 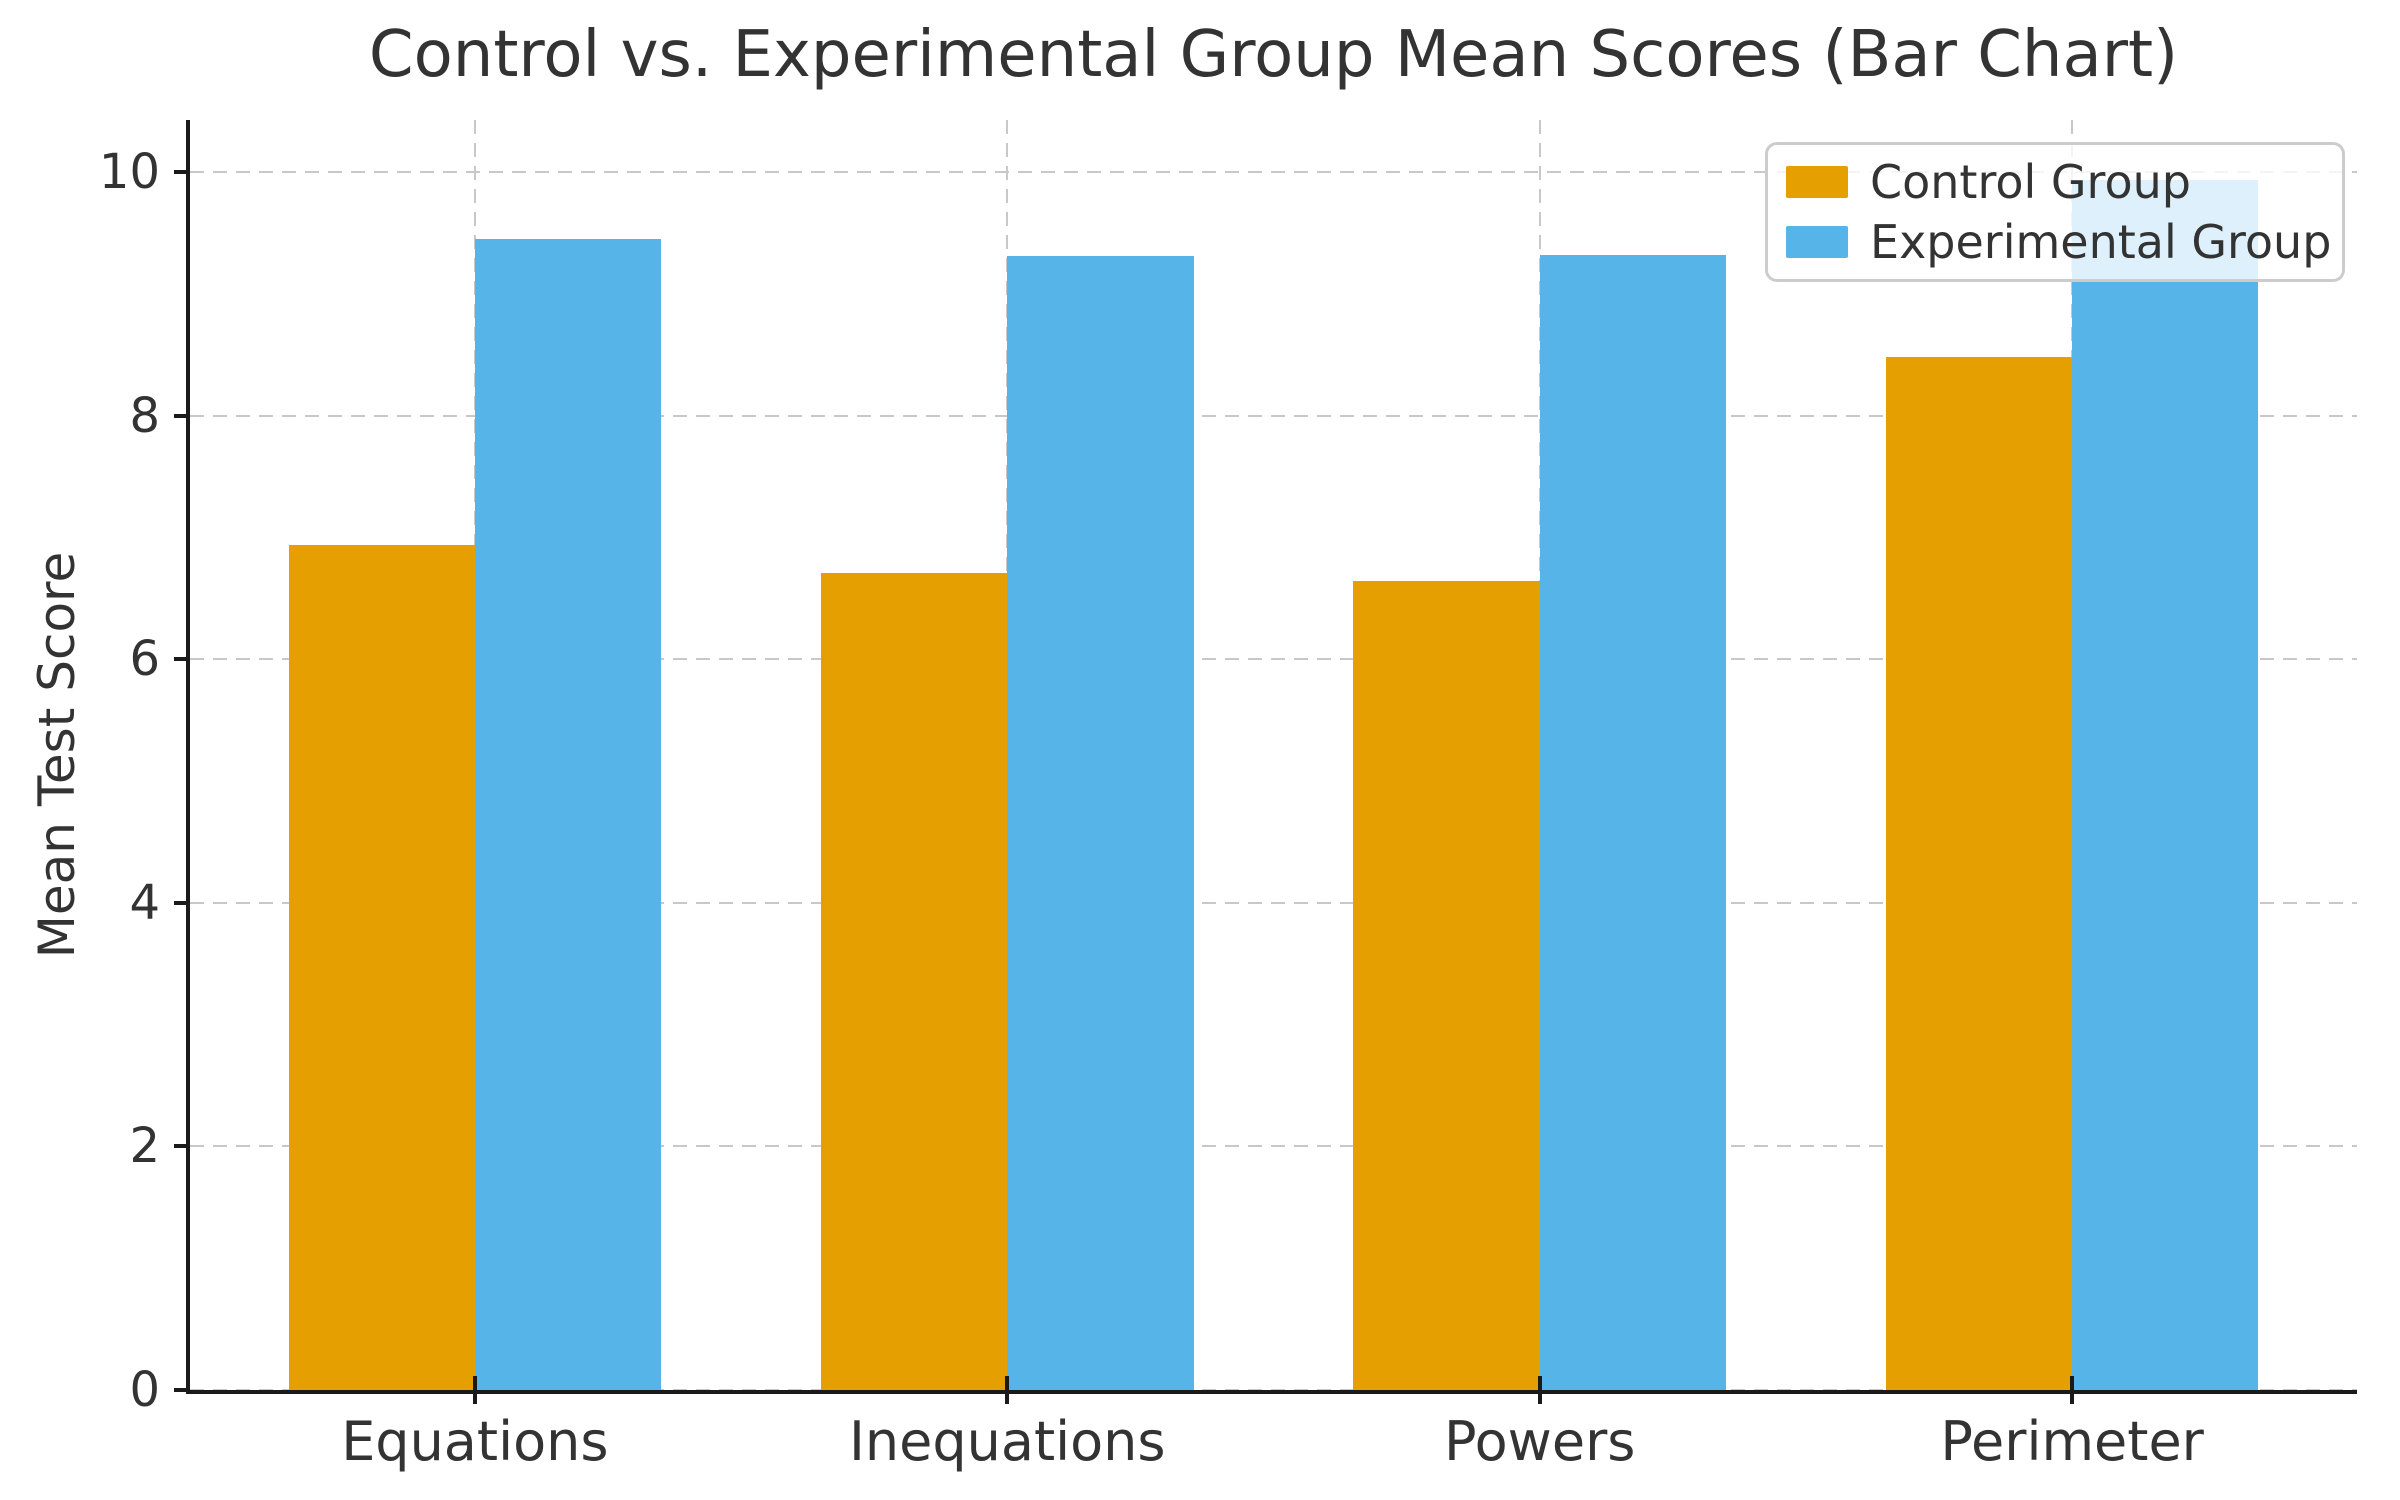 What do you see at coordinates (144, 415) in the screenshot?
I see `y-tick-label-8: 8` at bounding box center [144, 415].